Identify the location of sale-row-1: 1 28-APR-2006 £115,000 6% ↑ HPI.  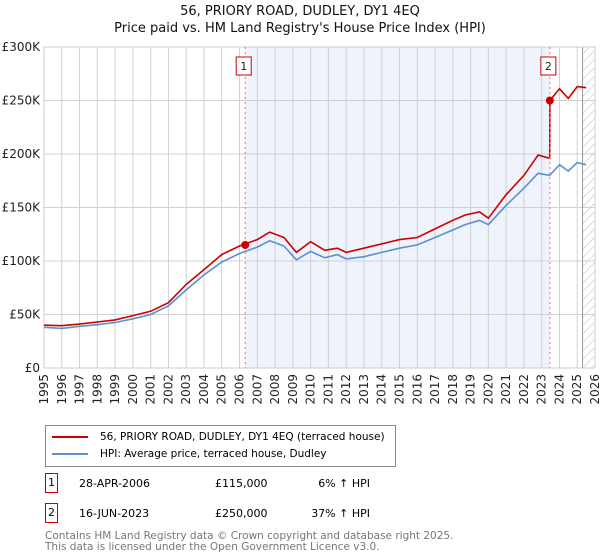
(207, 483).